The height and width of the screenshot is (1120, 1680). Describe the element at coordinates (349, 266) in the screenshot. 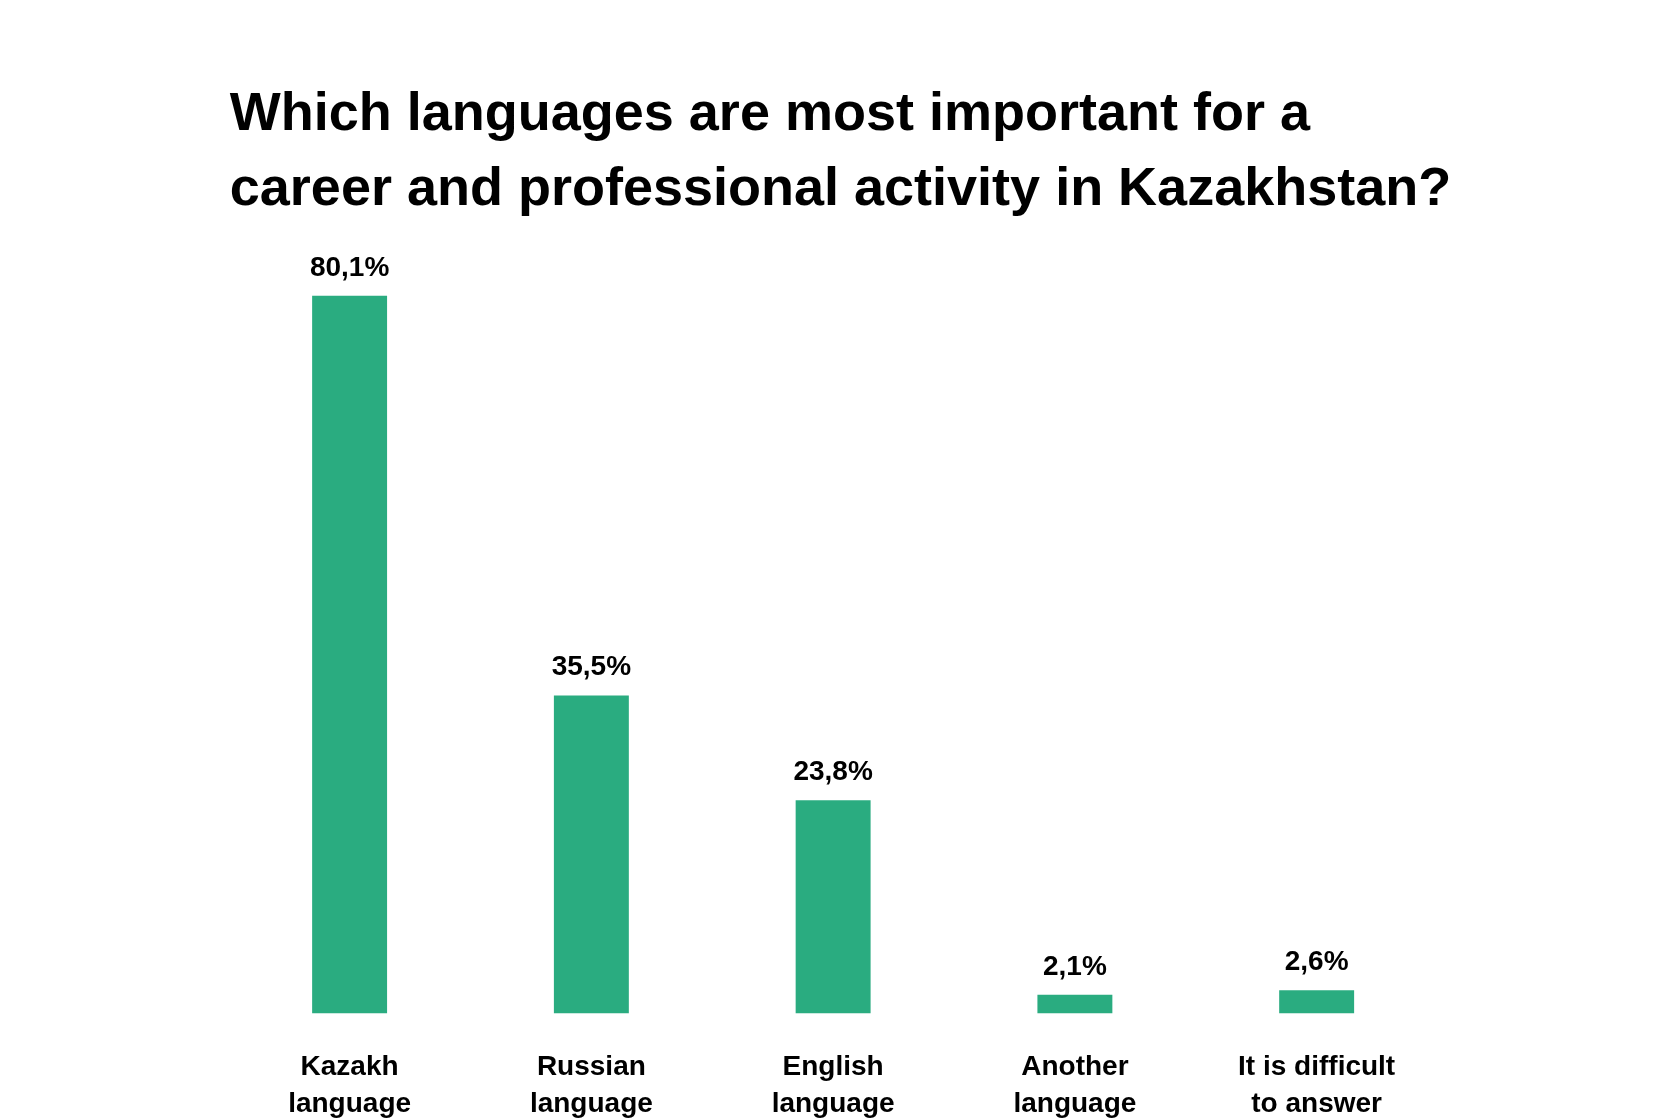

I see `data-label: 80,1%` at that location.